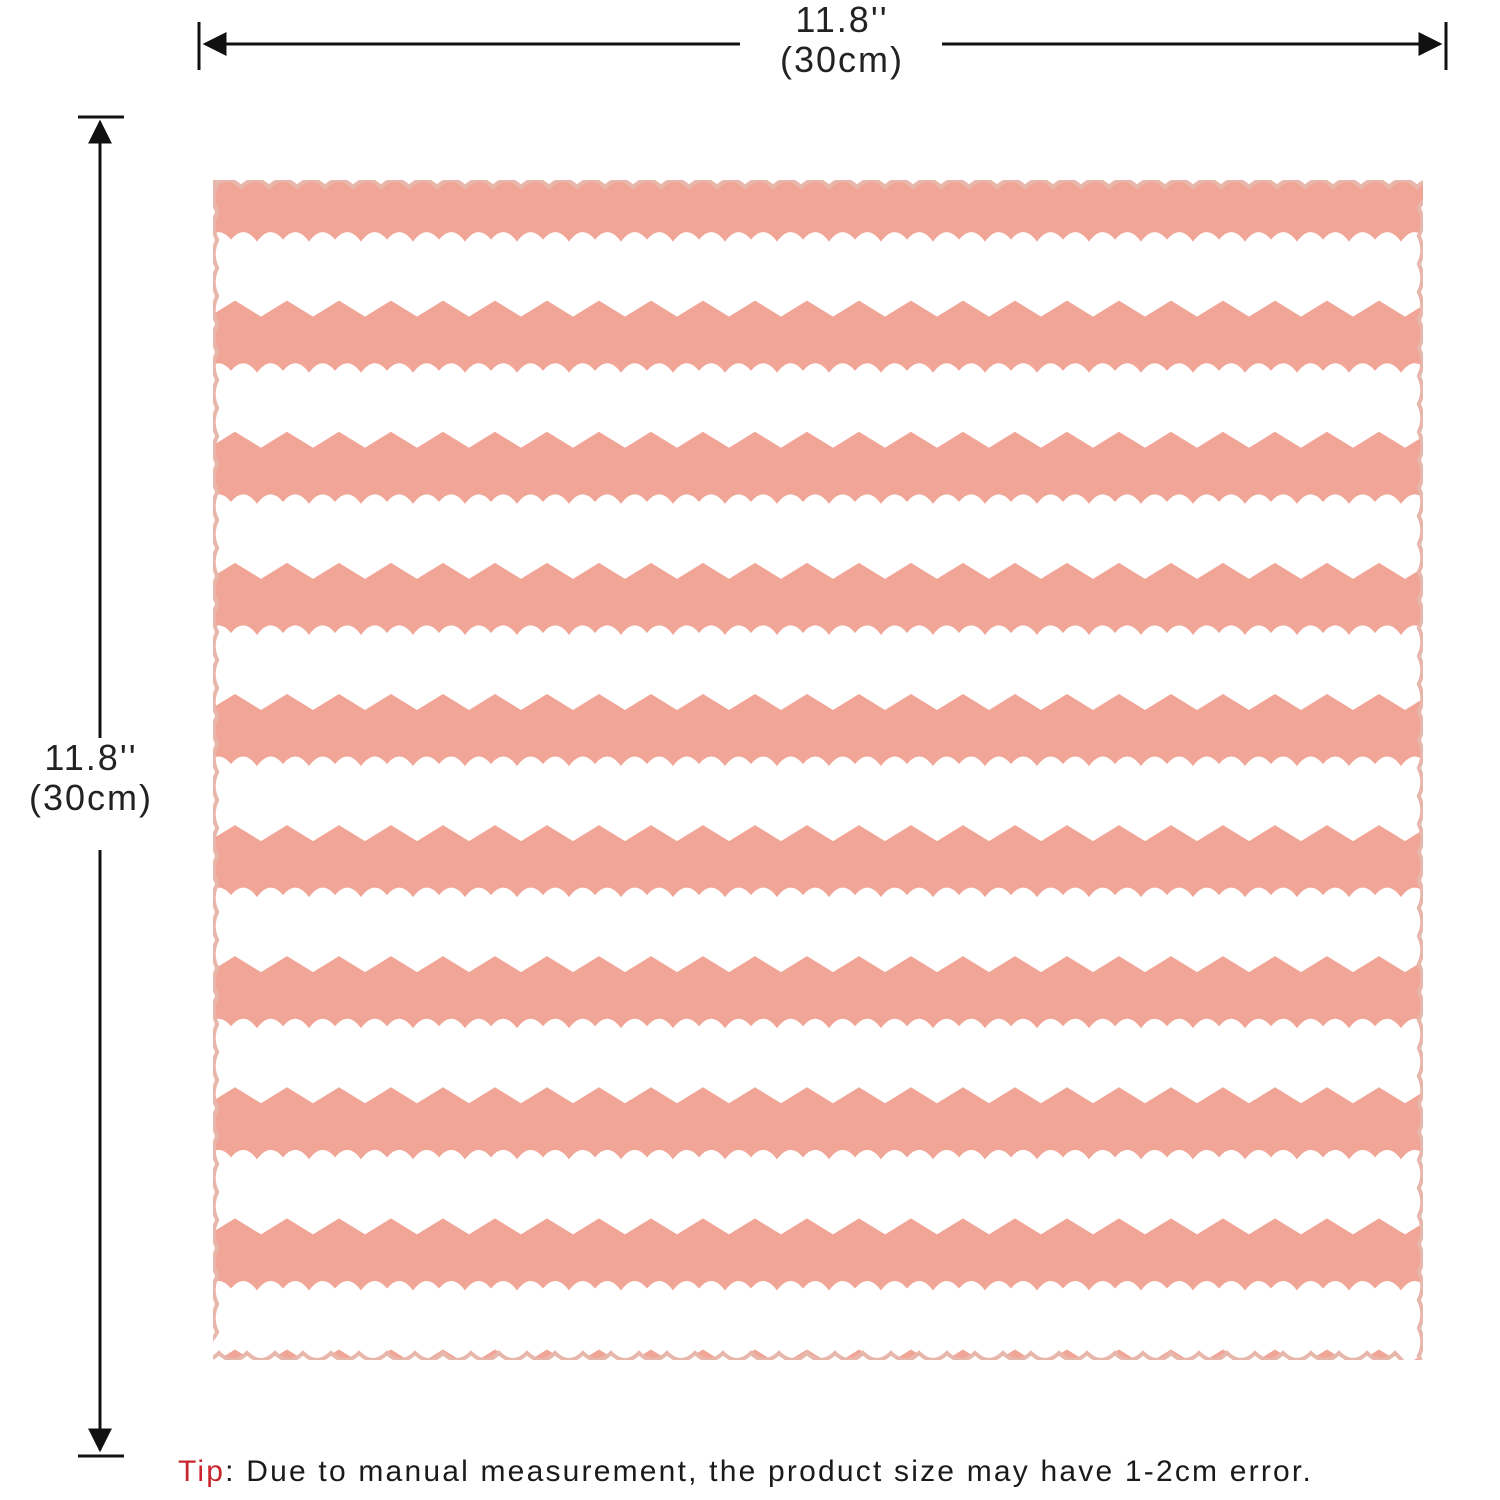 The height and width of the screenshot is (1500, 1500). Describe the element at coordinates (841, 59) in the screenshot. I see `width-cm: (30cm)` at that location.